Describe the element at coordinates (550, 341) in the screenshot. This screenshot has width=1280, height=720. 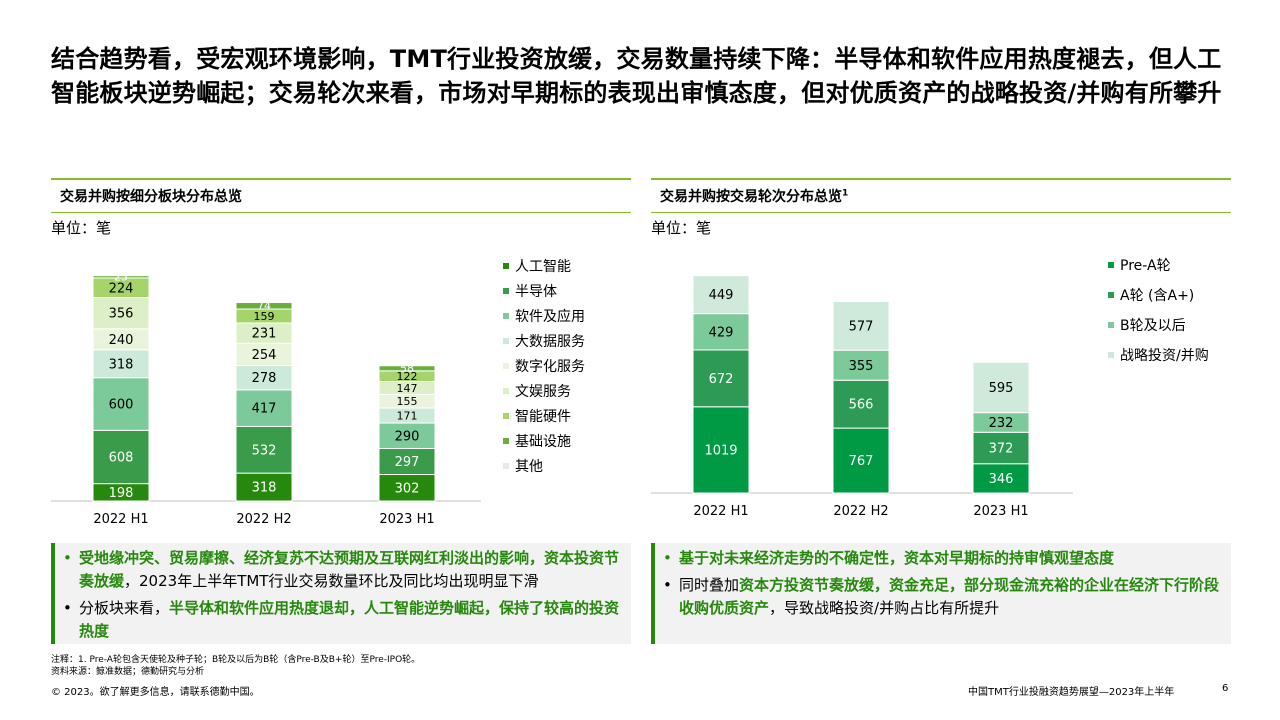
I see `legend-label: 大数据服务` at that location.